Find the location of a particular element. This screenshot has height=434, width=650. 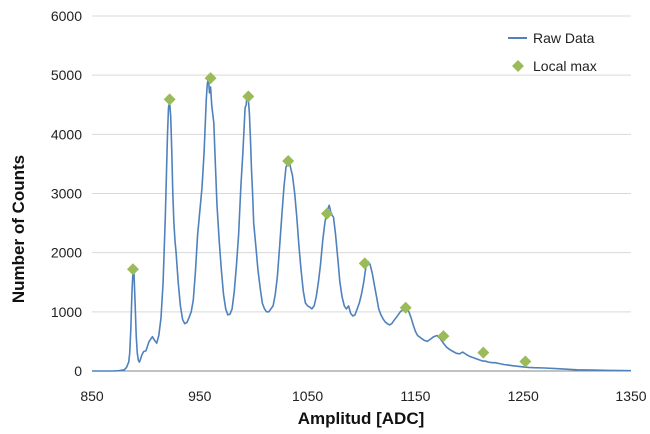

x-tick-label: 1350 is located at coordinates (630, 396).